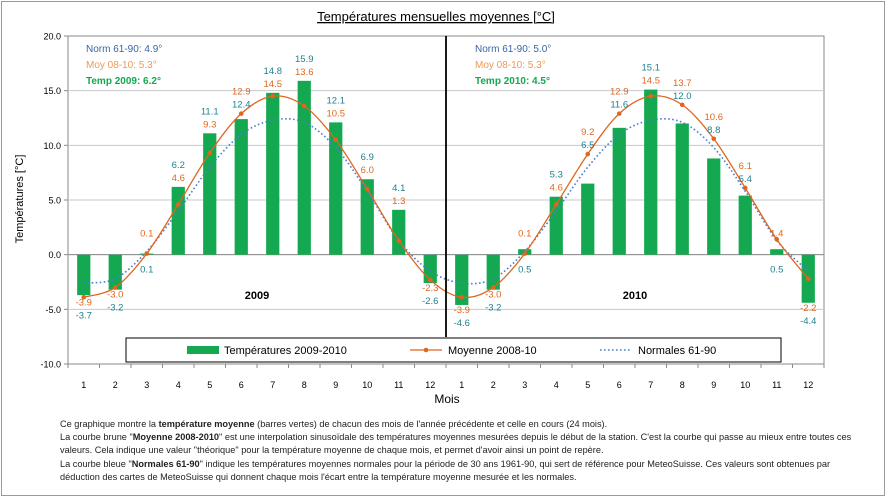 This screenshot has height=499, width=888. I want to click on bar-value-label: 6.5, so click(587, 145).